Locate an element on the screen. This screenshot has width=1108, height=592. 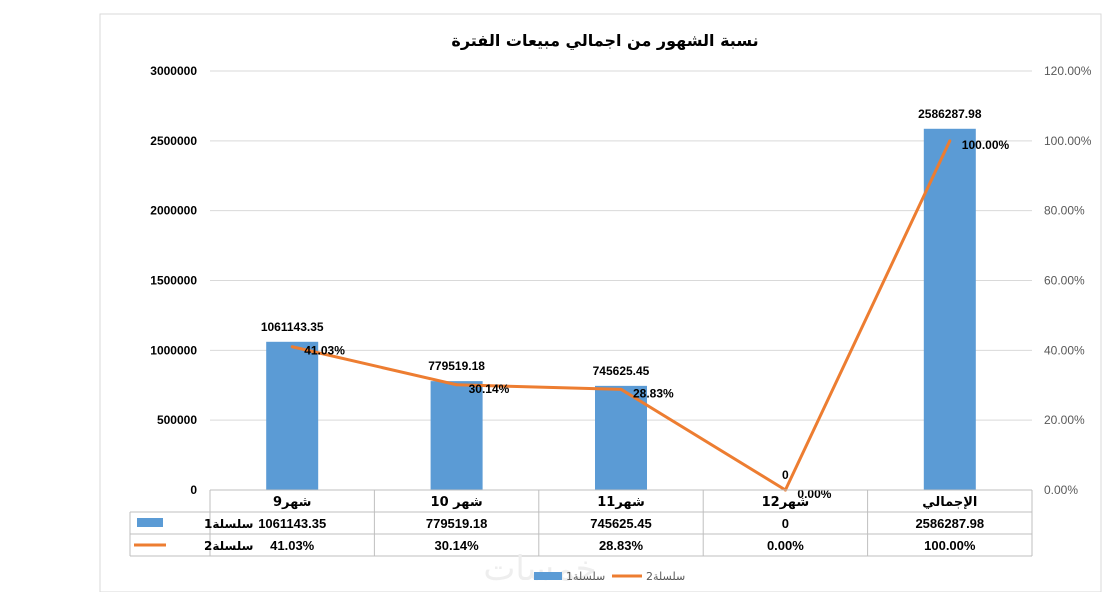
table-cell: 779519.18 is located at coordinates (456, 523).